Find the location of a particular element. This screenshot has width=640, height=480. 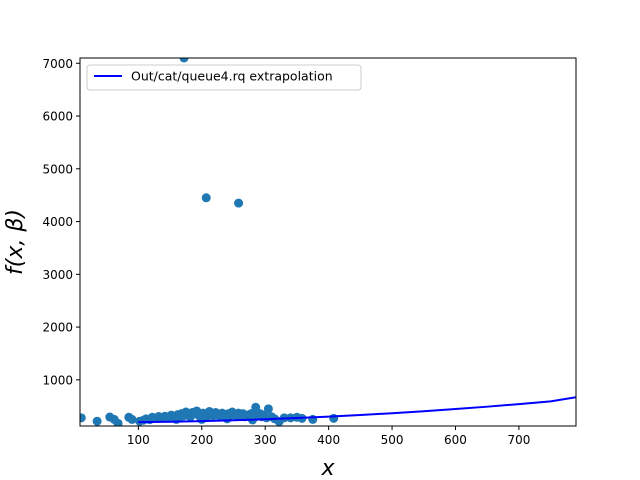

y-tick-label: 6000 is located at coordinates (57, 117).